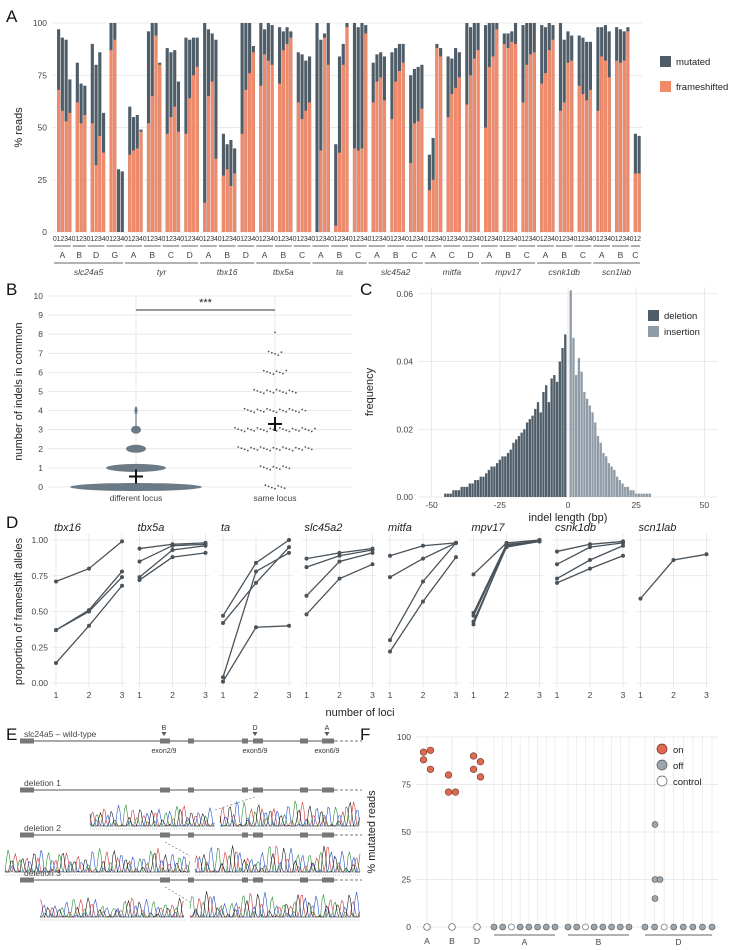 The image size is (734, 950). I want to click on bar-x-tick: 2, so click(265, 239).